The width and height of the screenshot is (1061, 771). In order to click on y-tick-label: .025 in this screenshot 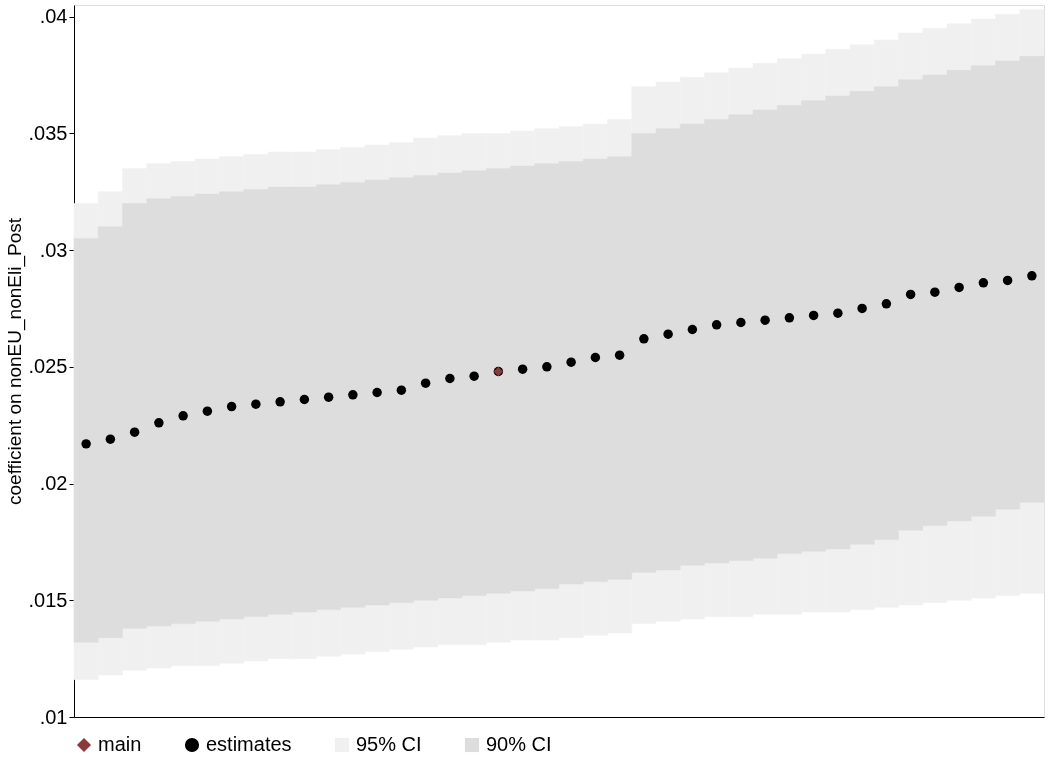, I will do `click(48, 366)`.